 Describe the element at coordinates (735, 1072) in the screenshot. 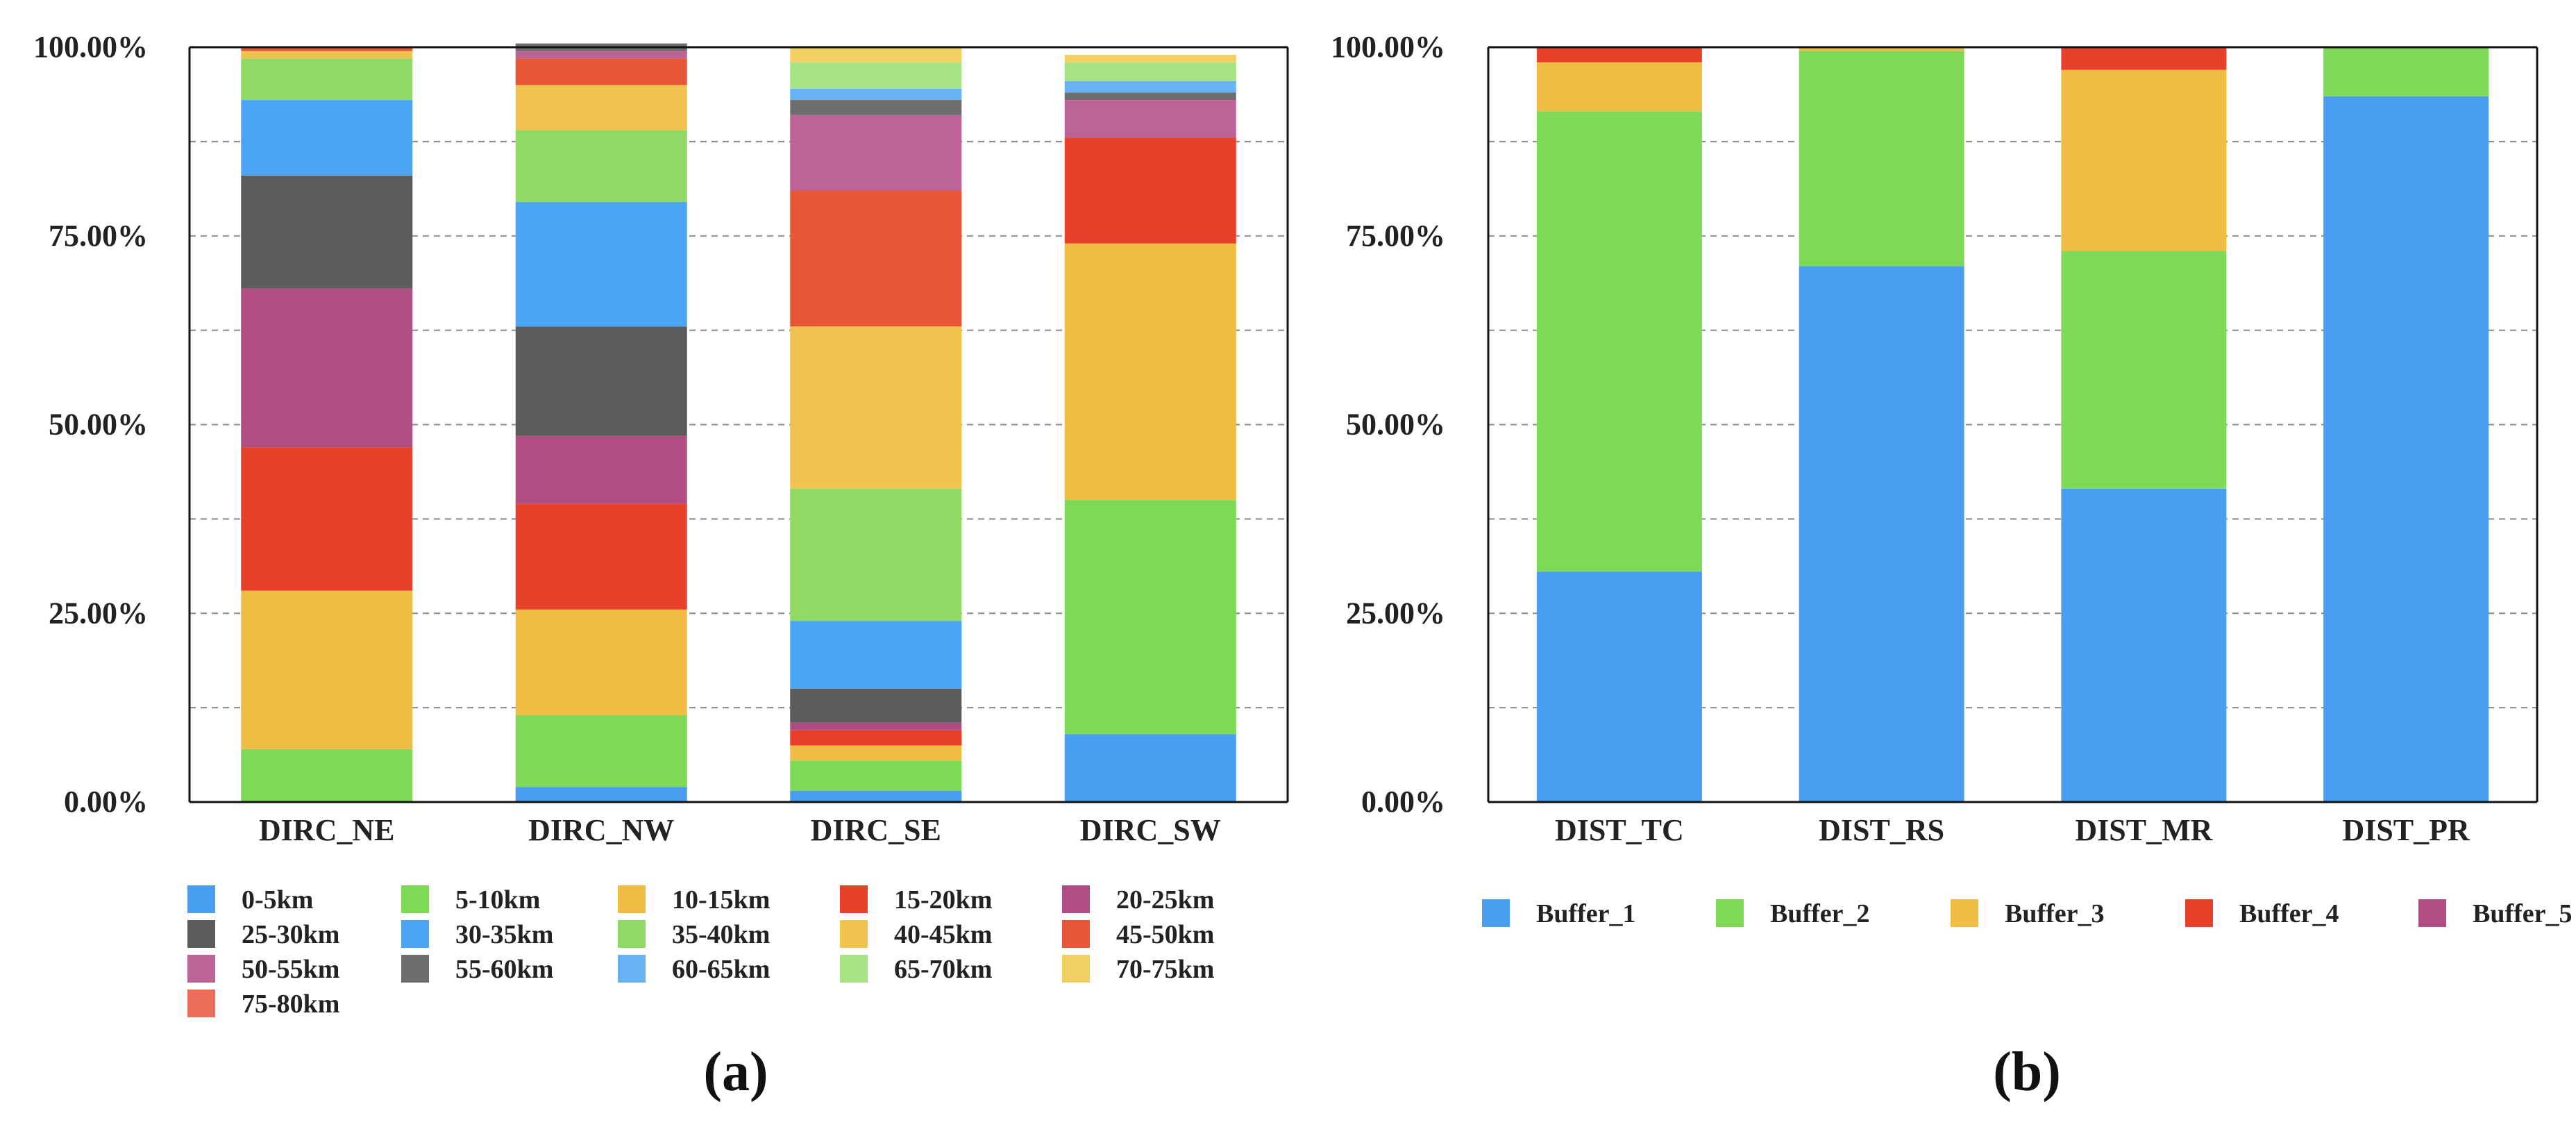

I see `panel-a-caption: (a)` at that location.